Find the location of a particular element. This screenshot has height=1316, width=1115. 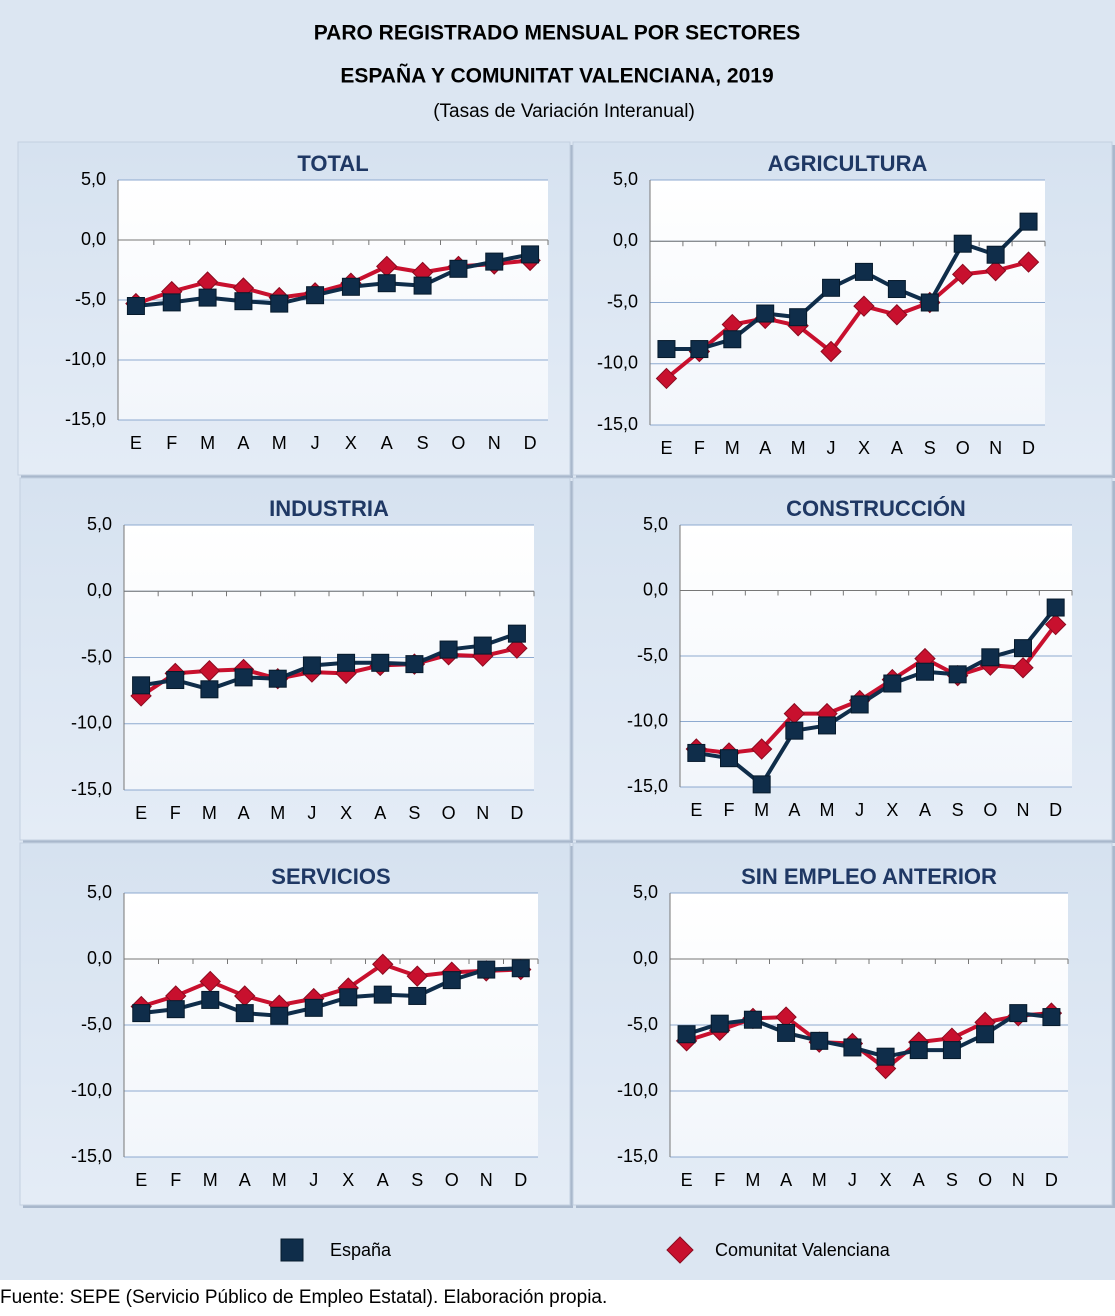

legend-marker is located at coordinates (292, 1250).